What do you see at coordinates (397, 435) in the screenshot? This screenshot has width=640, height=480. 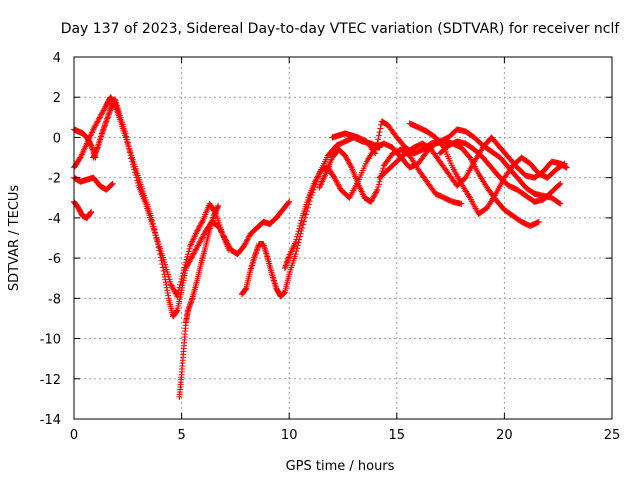 I see `x-tick-label: 15` at bounding box center [397, 435].